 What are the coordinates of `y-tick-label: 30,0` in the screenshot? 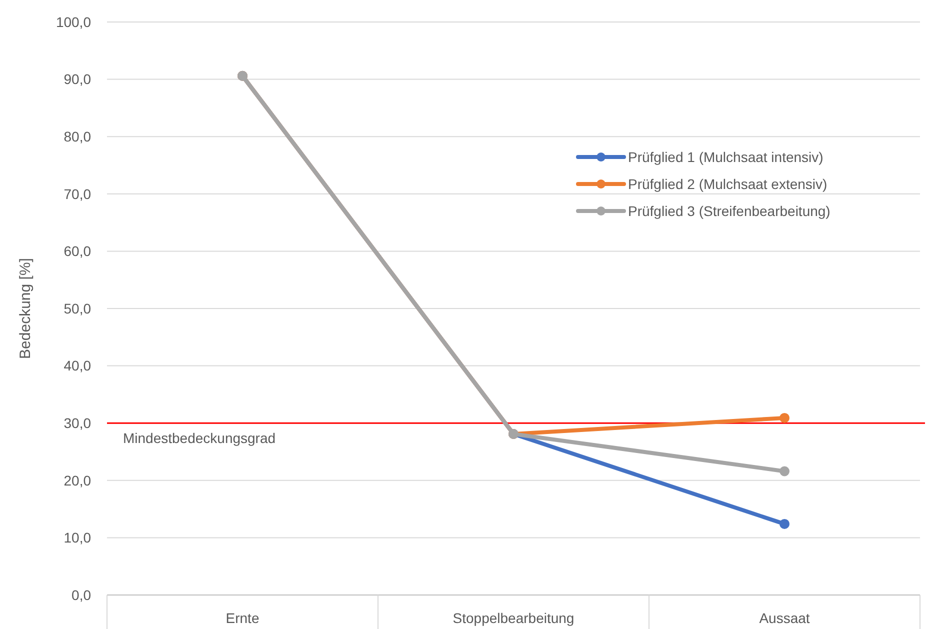 It's located at (78, 423).